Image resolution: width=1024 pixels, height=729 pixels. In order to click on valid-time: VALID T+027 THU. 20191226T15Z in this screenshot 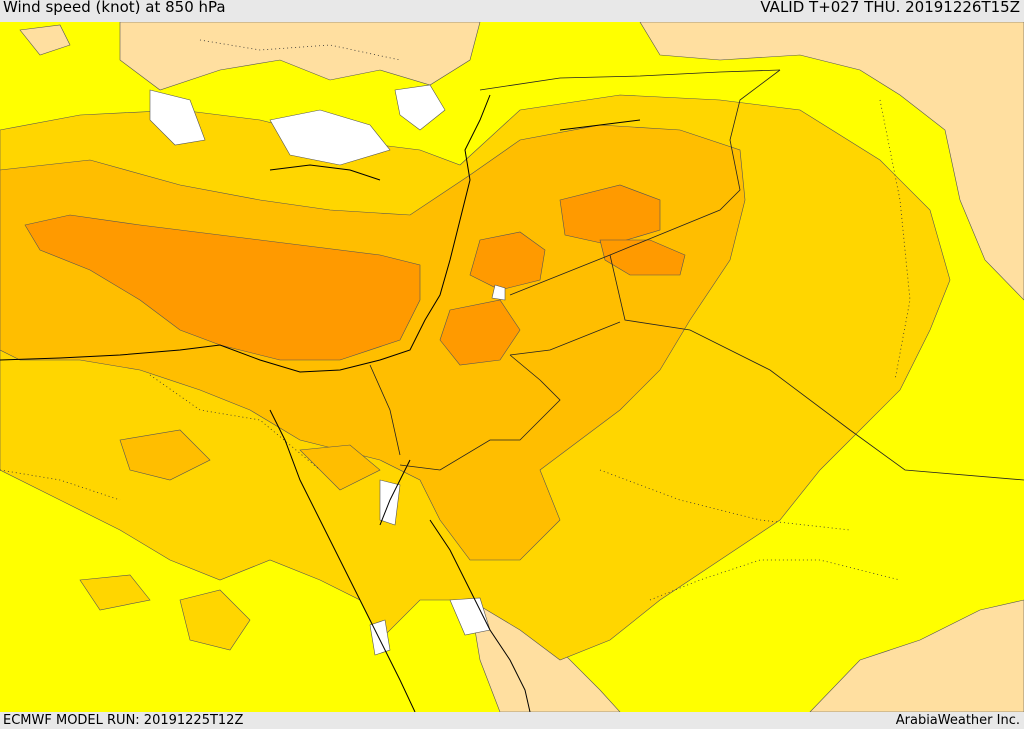, I will do `click(890, 8)`.